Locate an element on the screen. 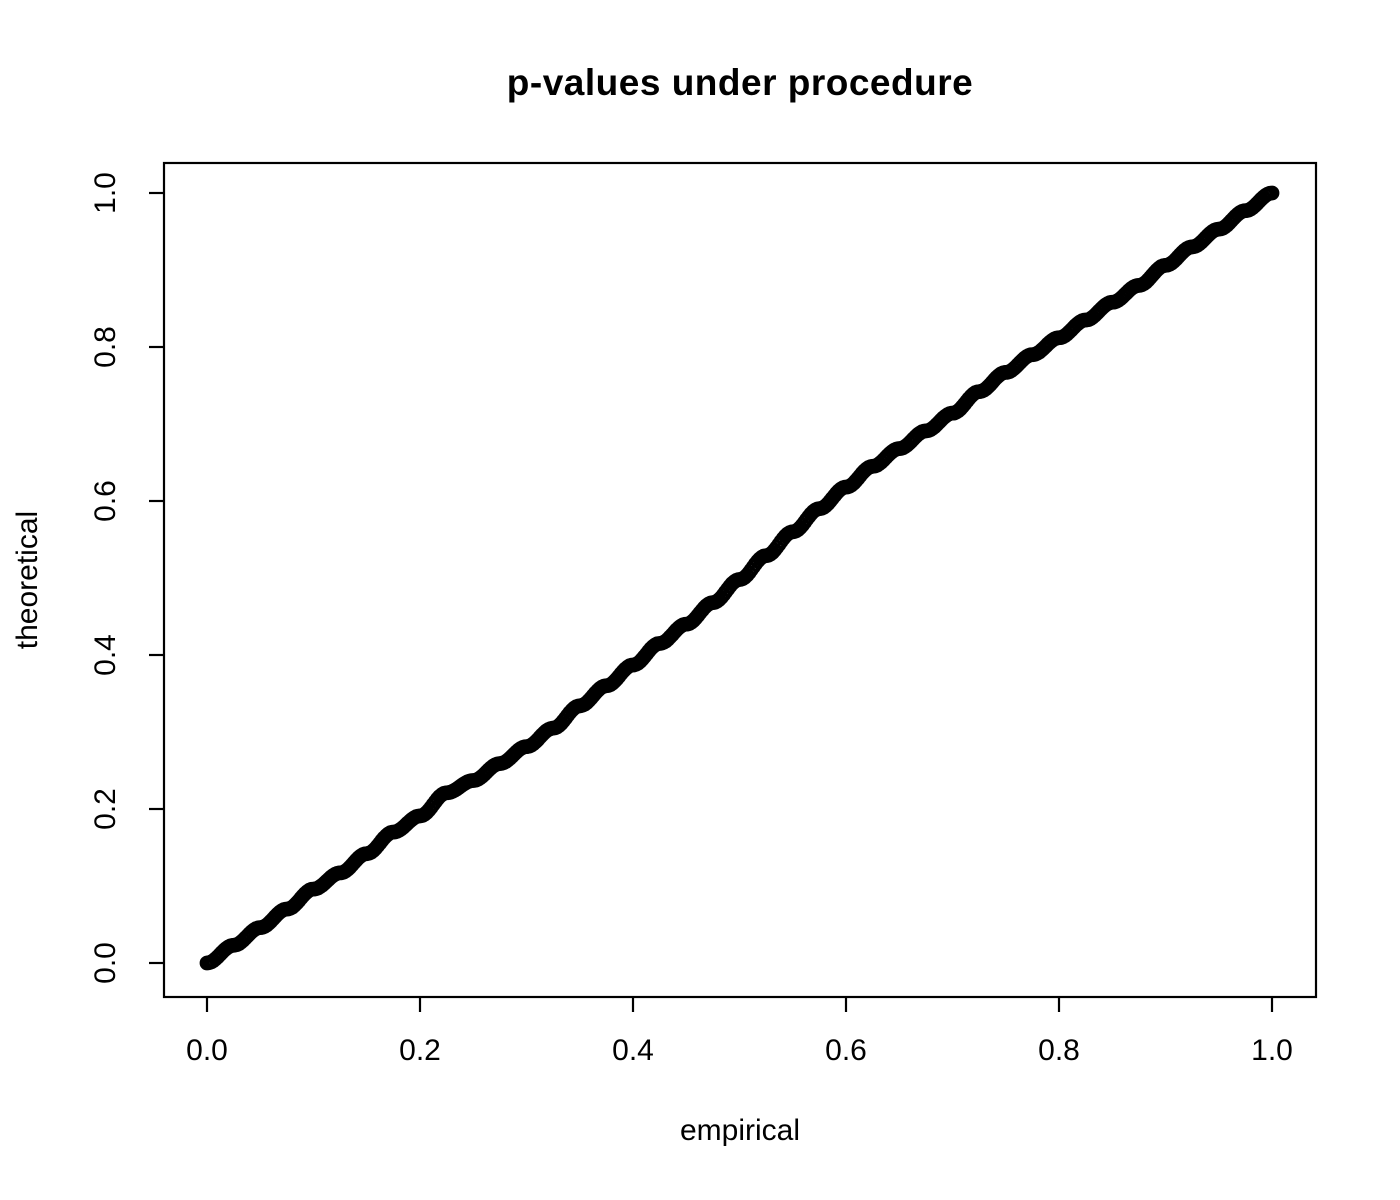 This screenshot has width=1400, height=1200. chart-title: p-values under procedure is located at coordinates (740, 82).